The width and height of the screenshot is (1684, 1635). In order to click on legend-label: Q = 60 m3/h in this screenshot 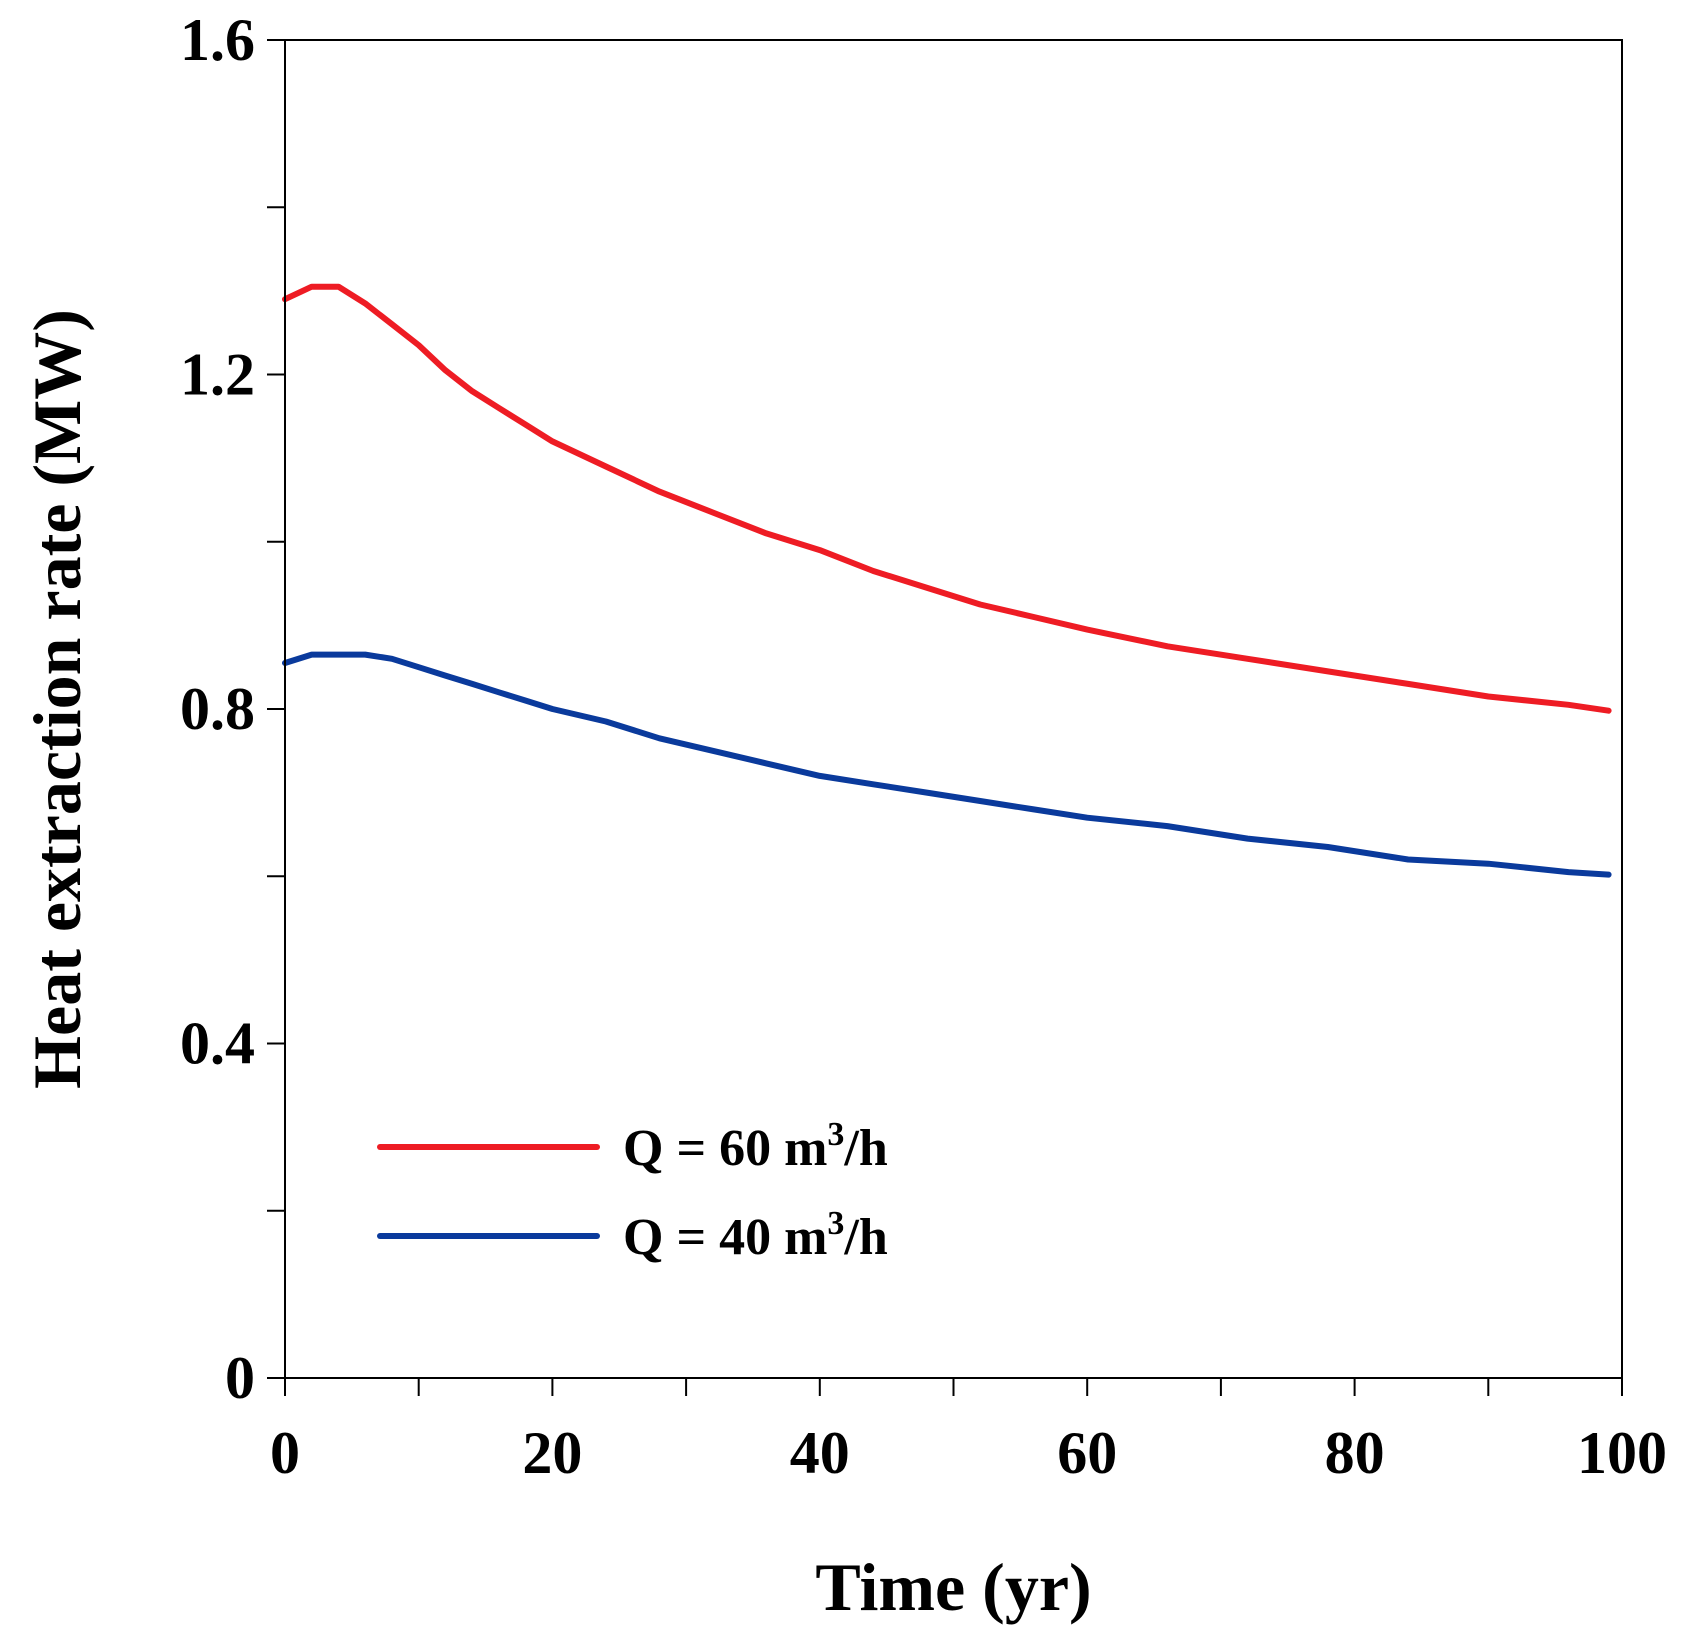, I will do `click(755, 1146)`.